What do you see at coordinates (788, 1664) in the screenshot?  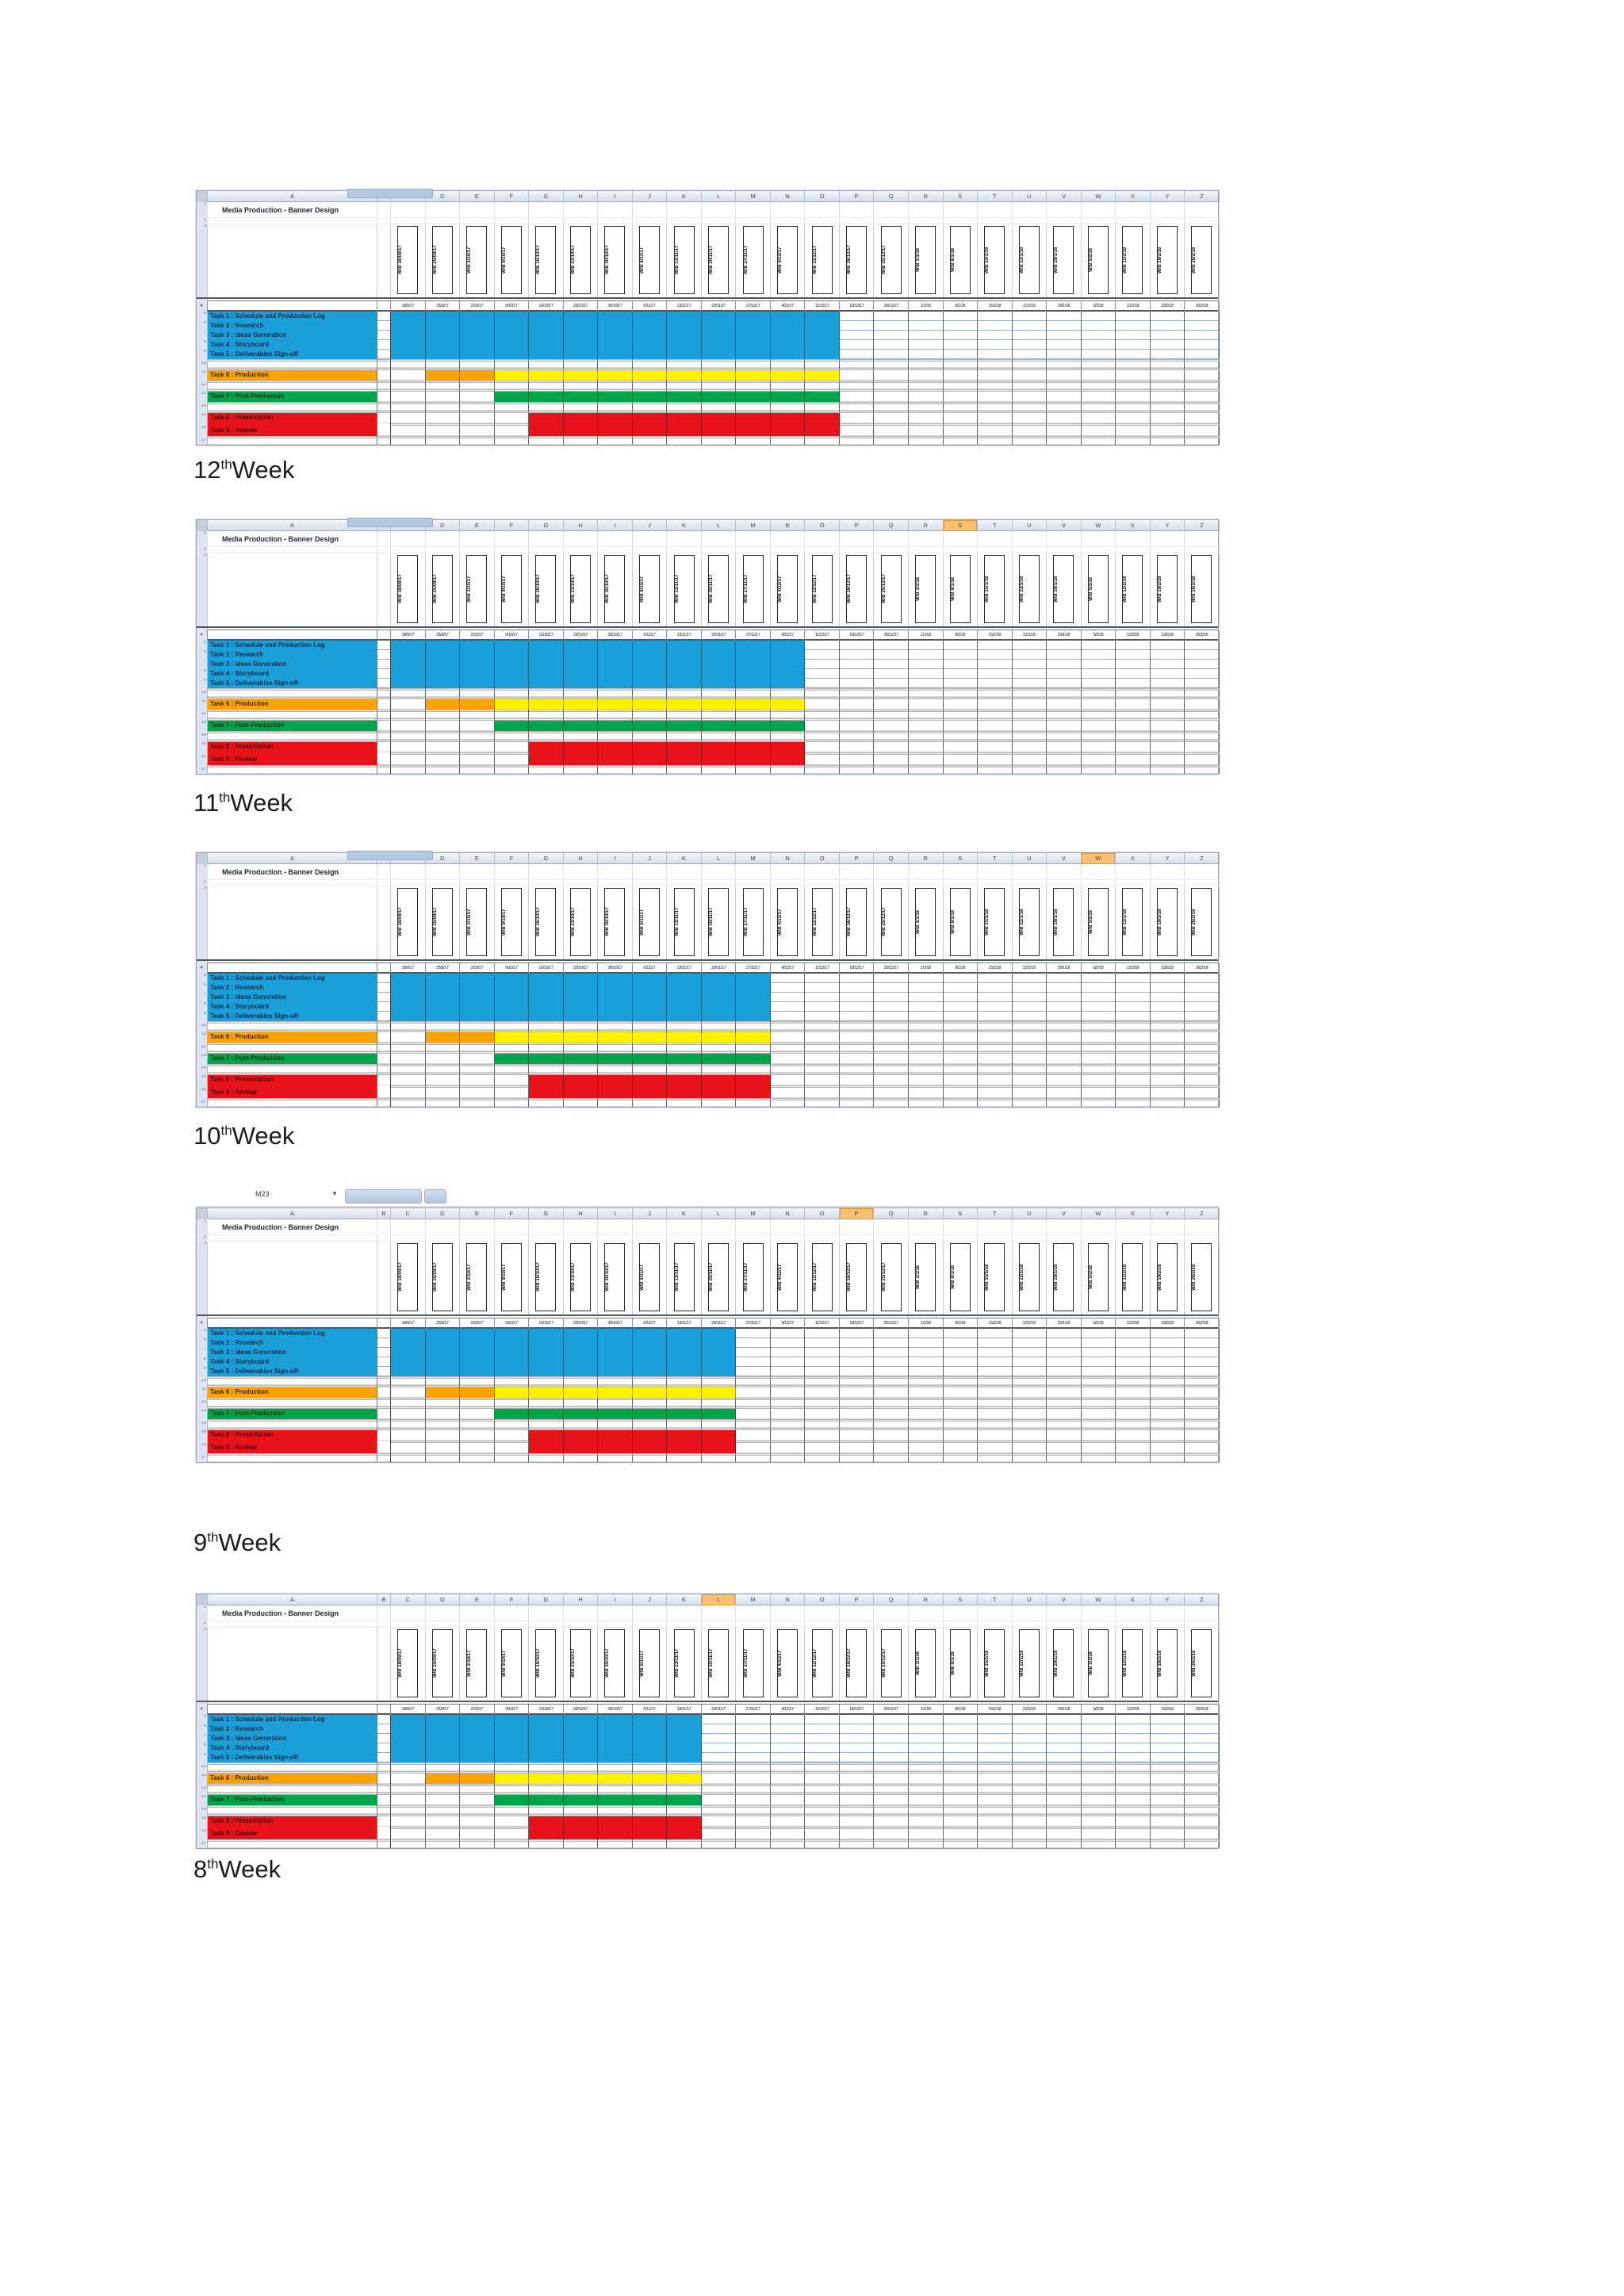 I see `week-header-cell: W/B 4/12/17` at bounding box center [788, 1664].